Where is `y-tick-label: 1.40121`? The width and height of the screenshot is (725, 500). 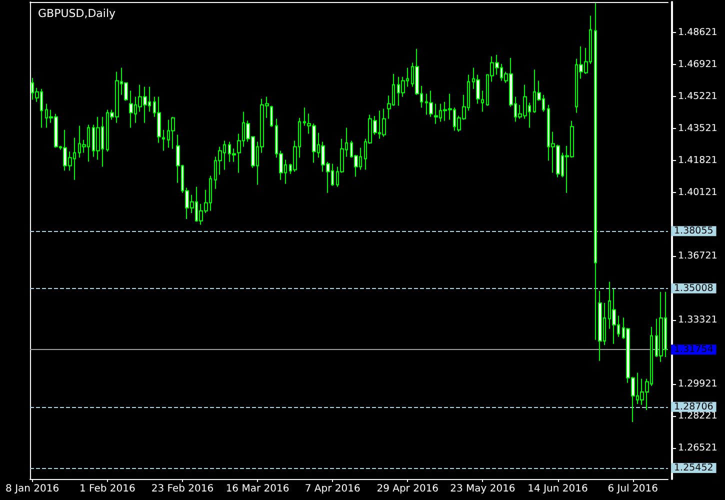
y-tick-label: 1.40121 is located at coordinates (698, 192).